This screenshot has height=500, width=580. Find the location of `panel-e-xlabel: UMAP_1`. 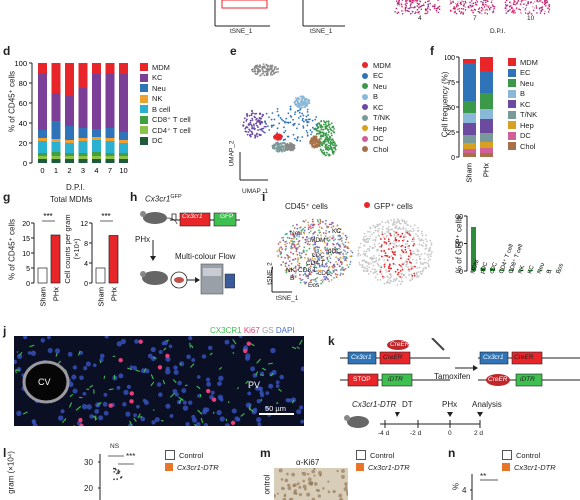

panel-e-xlabel: UMAP_1 is located at coordinates (255, 191).